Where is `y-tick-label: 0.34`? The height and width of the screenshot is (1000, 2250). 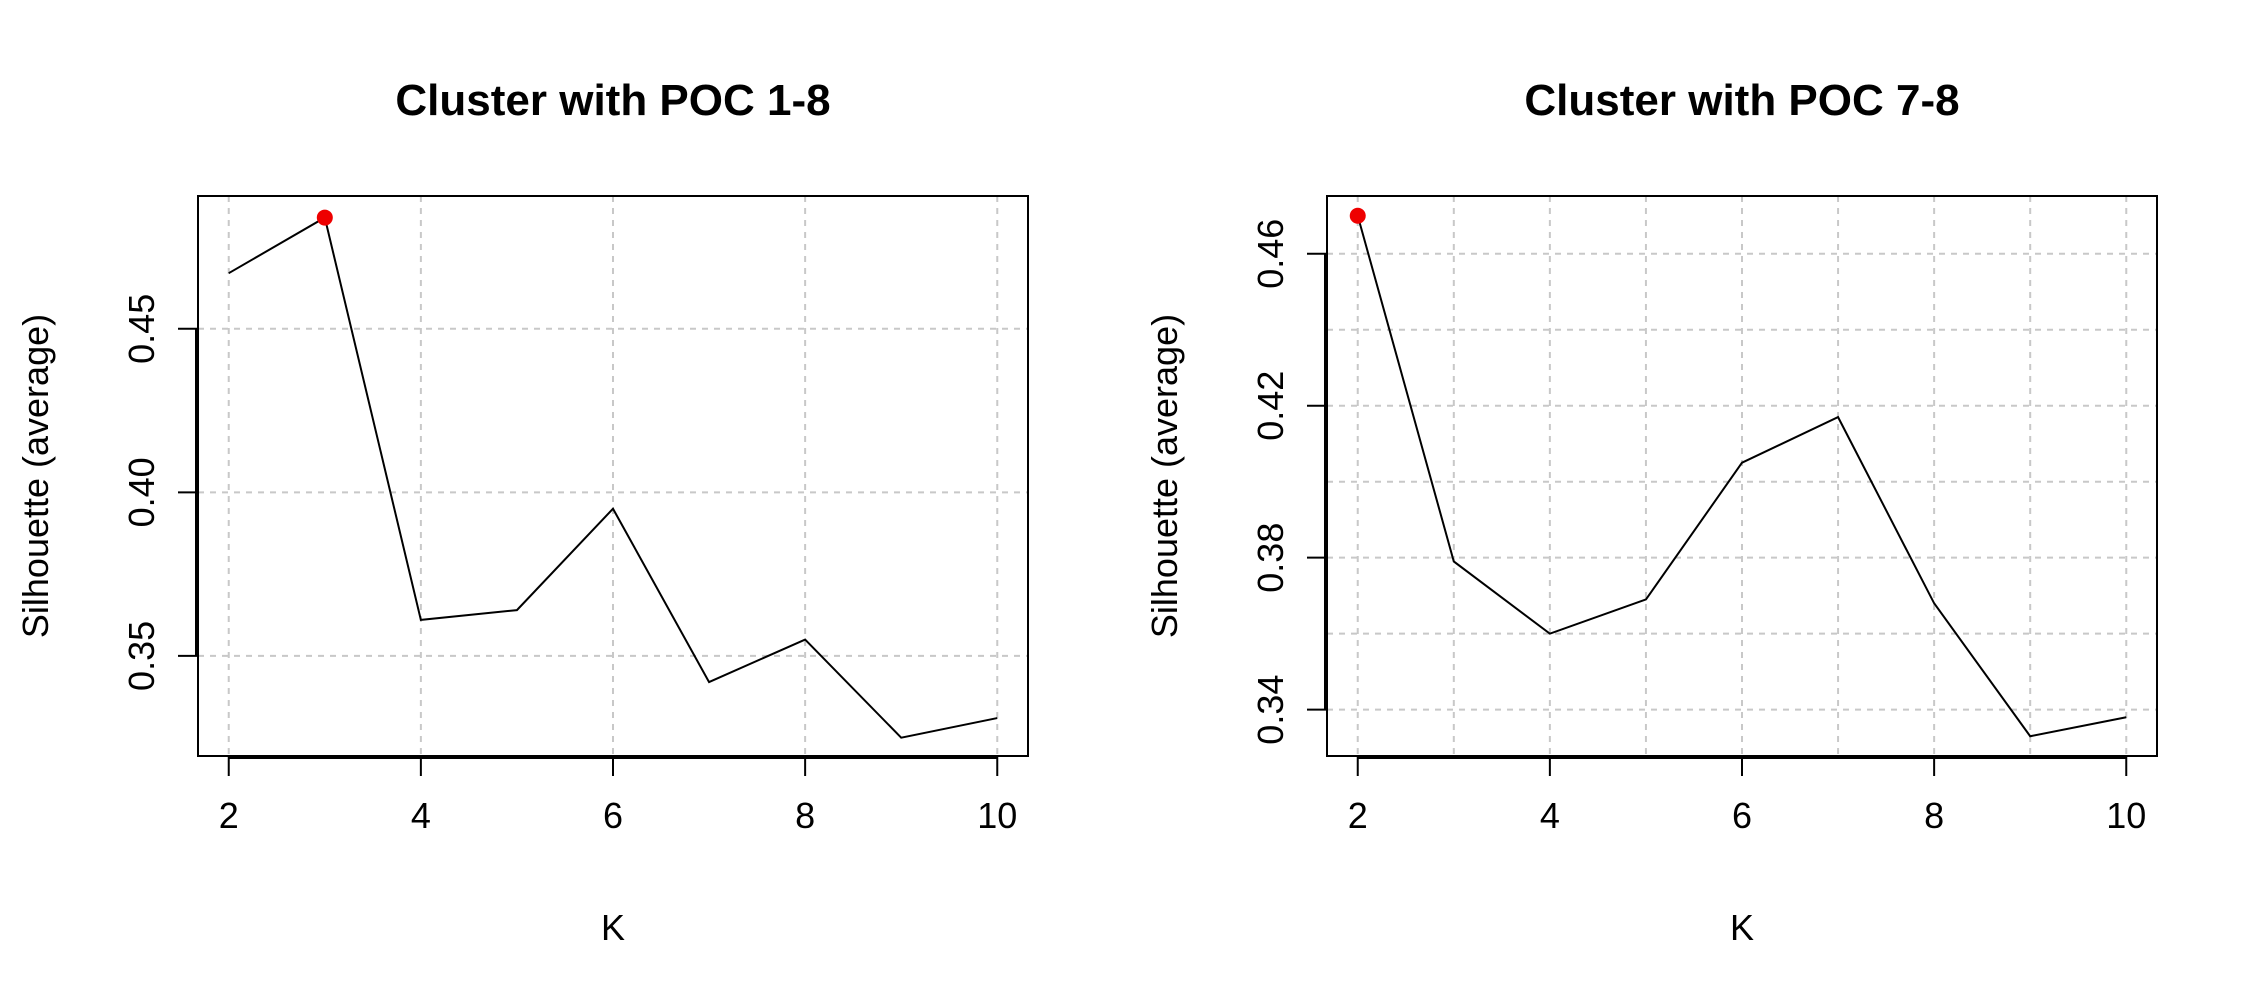 y-tick-label: 0.34 is located at coordinates (1270, 710).